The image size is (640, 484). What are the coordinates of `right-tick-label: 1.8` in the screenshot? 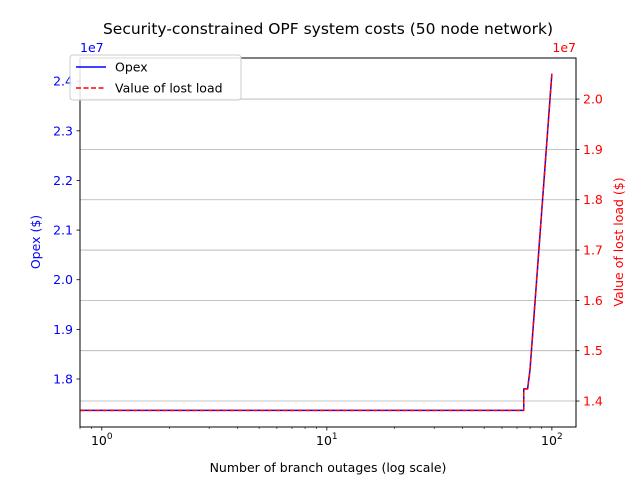 It's located at (593, 199).